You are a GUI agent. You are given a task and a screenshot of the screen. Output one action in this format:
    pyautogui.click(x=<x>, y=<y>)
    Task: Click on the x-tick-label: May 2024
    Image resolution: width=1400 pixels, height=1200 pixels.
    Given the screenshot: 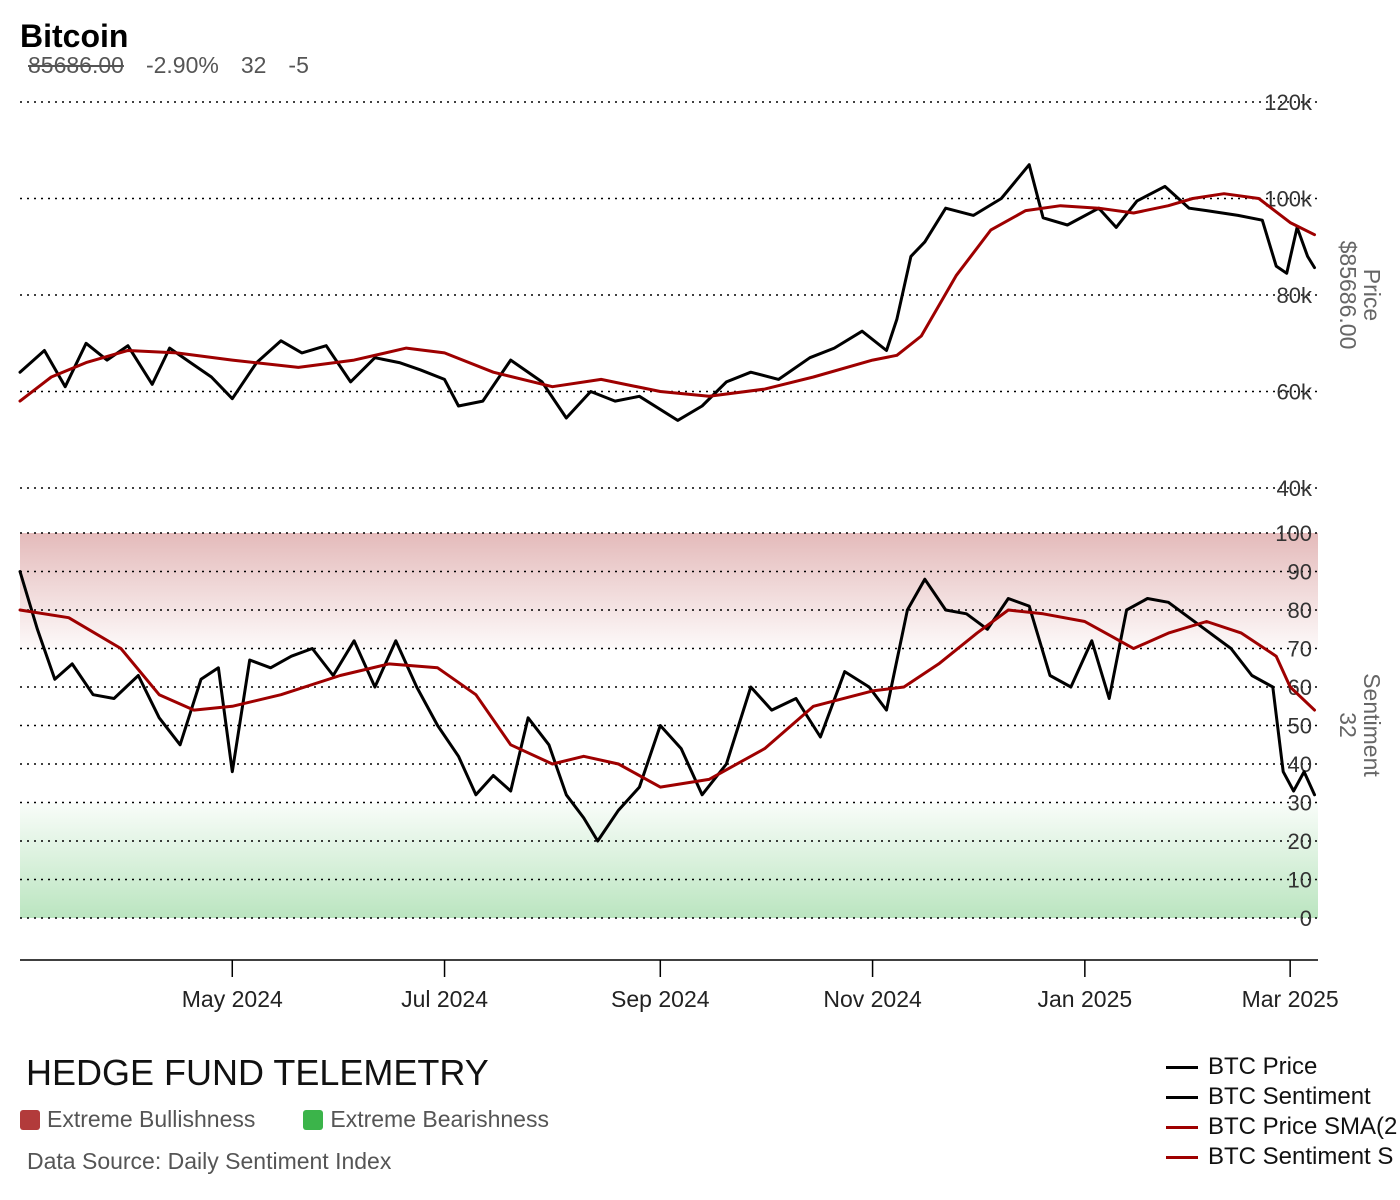 What is the action you would take?
    pyautogui.click(x=232, y=999)
    